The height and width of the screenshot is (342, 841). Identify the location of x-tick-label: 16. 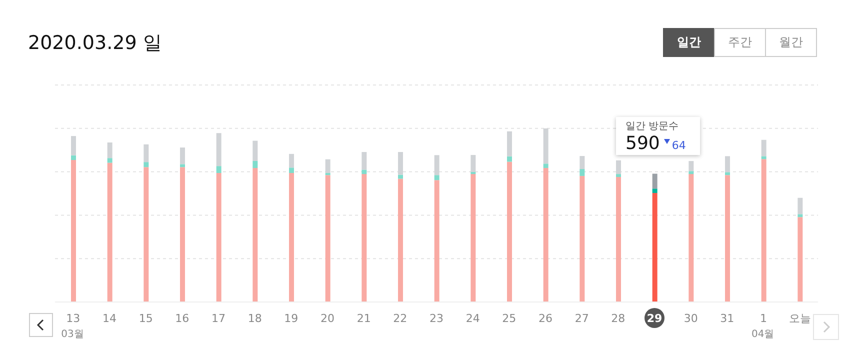
(182, 318).